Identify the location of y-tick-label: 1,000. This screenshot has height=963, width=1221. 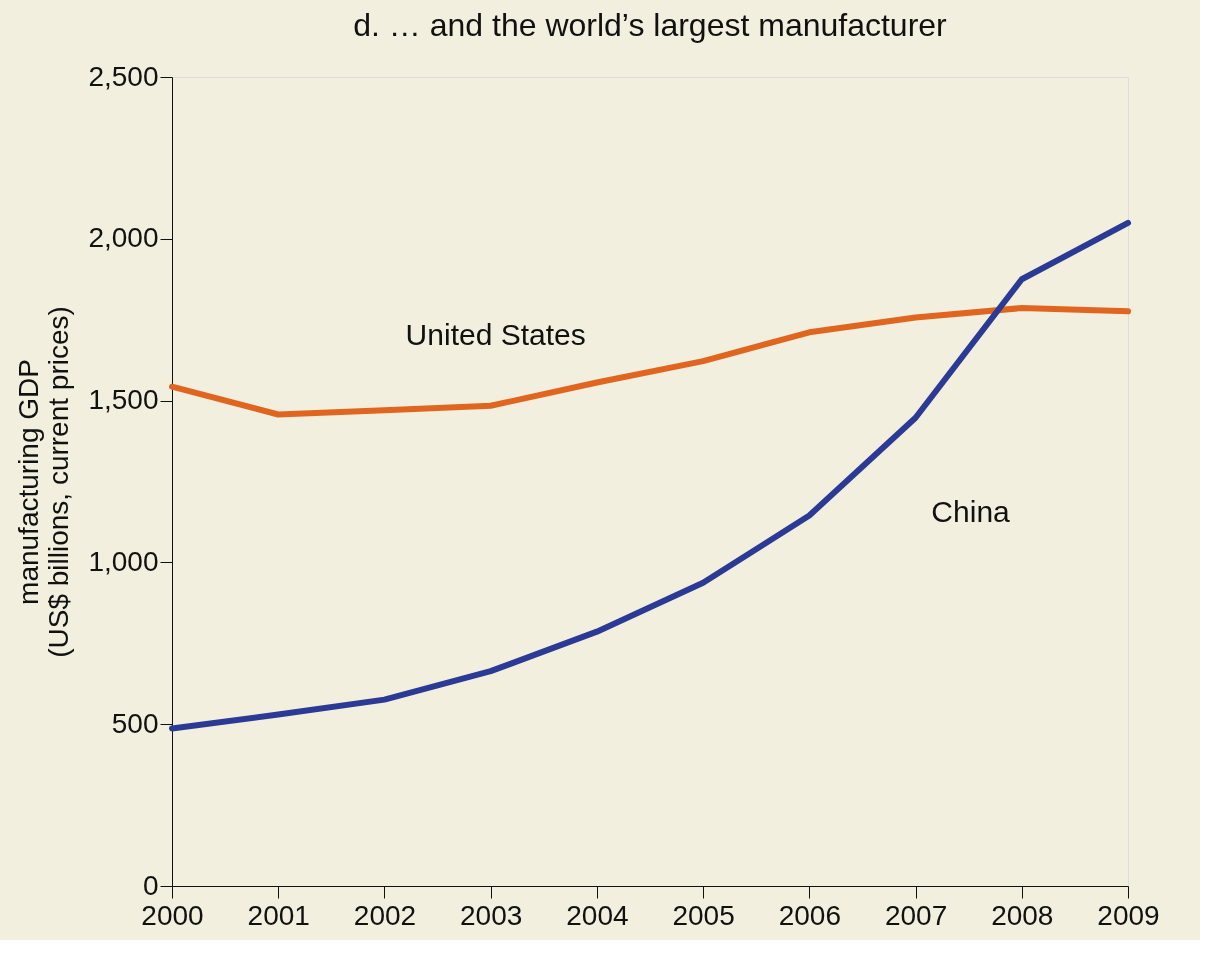
(123, 561).